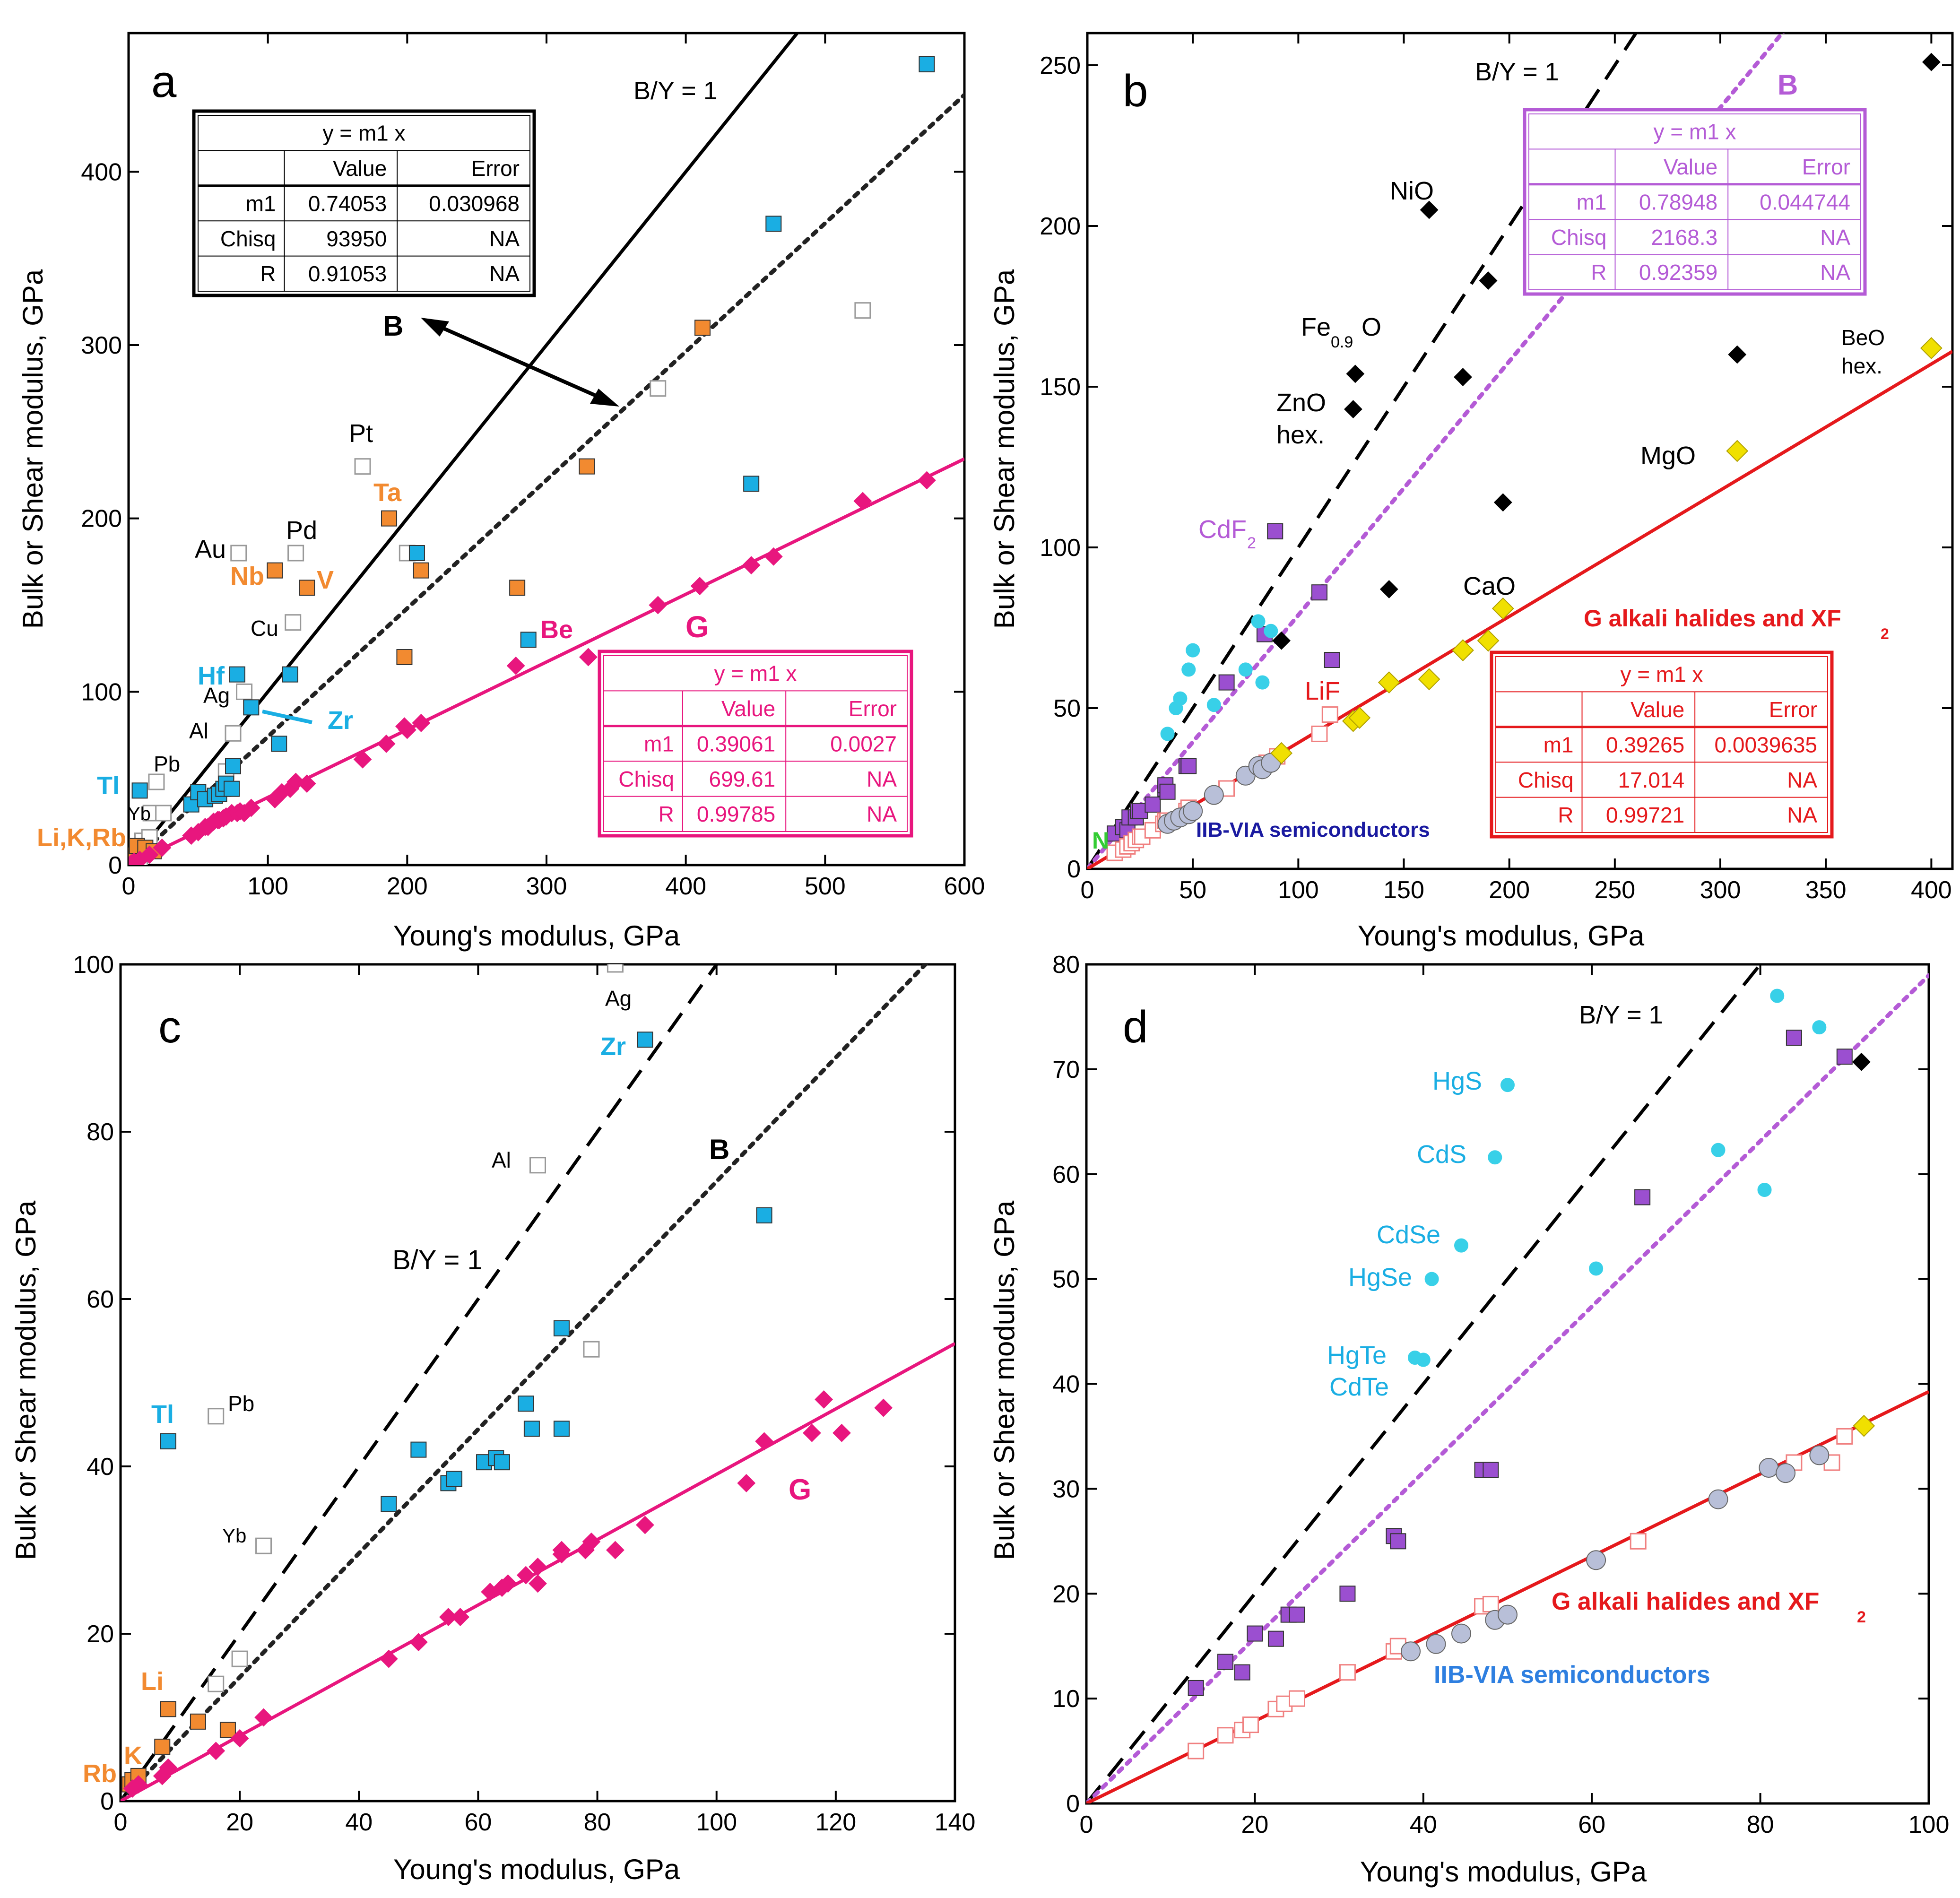 The height and width of the screenshot is (1898, 1960). I want to click on fit-table-cell: 17.014, so click(1651, 780).